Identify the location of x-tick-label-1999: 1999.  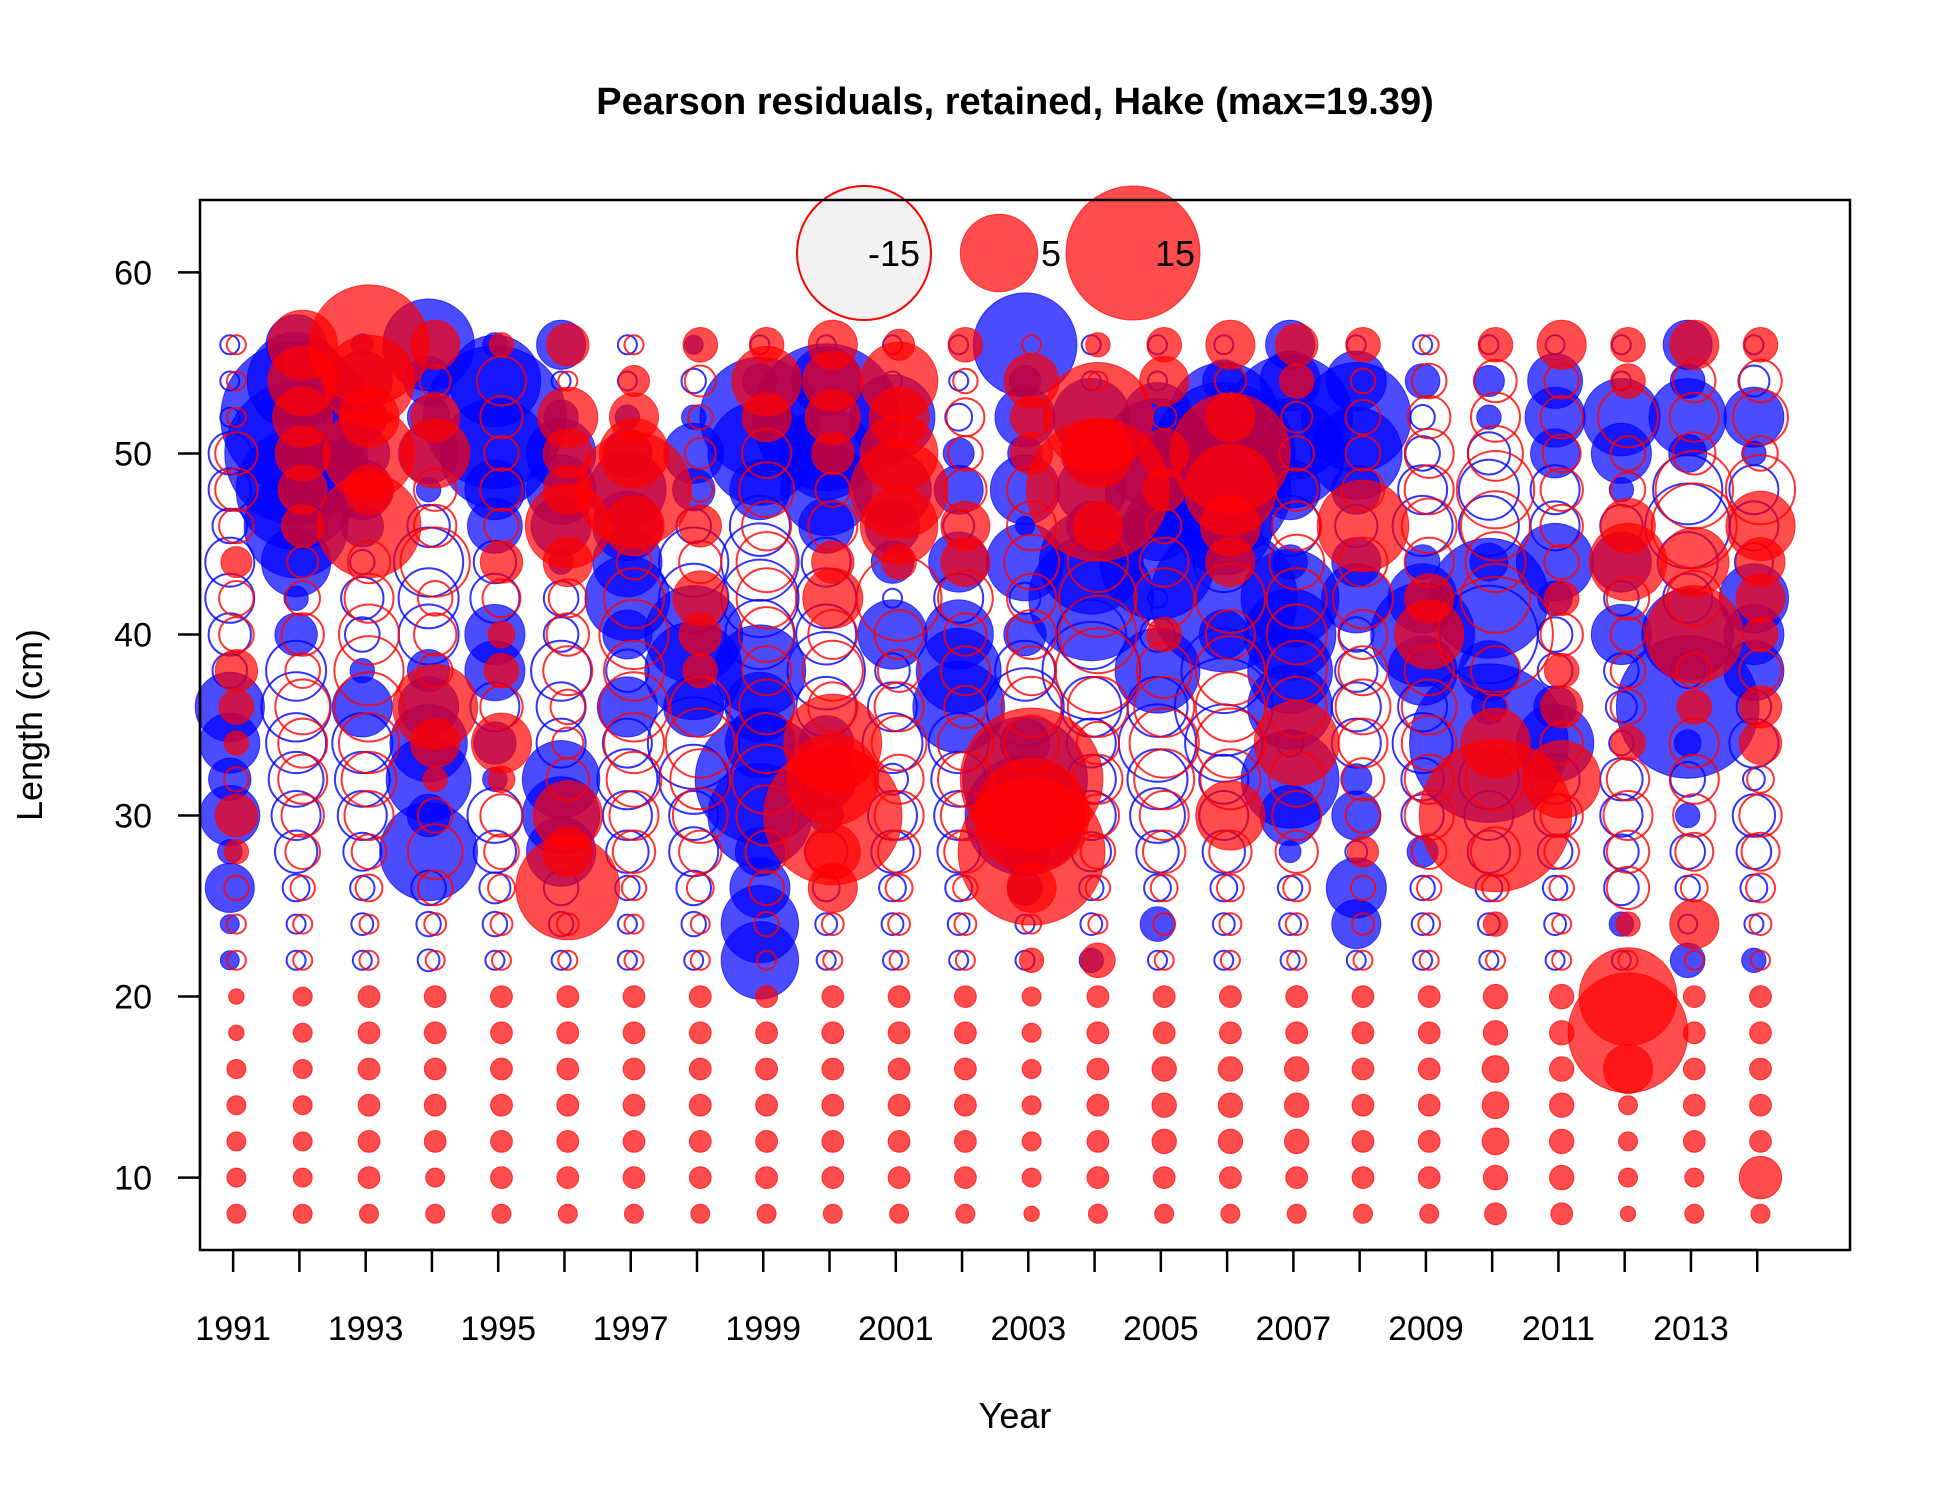
(763, 1329).